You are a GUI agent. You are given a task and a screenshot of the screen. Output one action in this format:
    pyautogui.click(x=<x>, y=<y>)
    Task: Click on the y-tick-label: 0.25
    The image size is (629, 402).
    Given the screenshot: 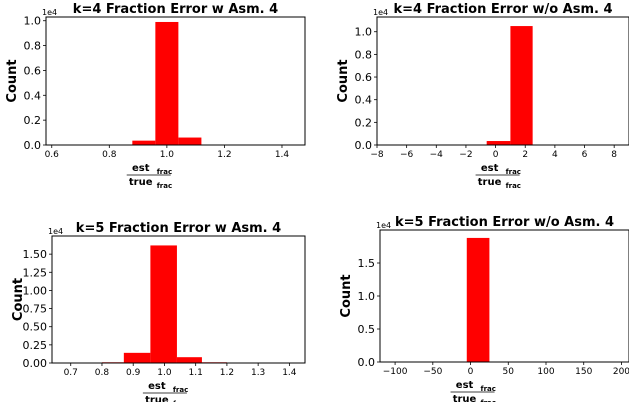 What is the action you would take?
    pyautogui.click(x=35, y=345)
    